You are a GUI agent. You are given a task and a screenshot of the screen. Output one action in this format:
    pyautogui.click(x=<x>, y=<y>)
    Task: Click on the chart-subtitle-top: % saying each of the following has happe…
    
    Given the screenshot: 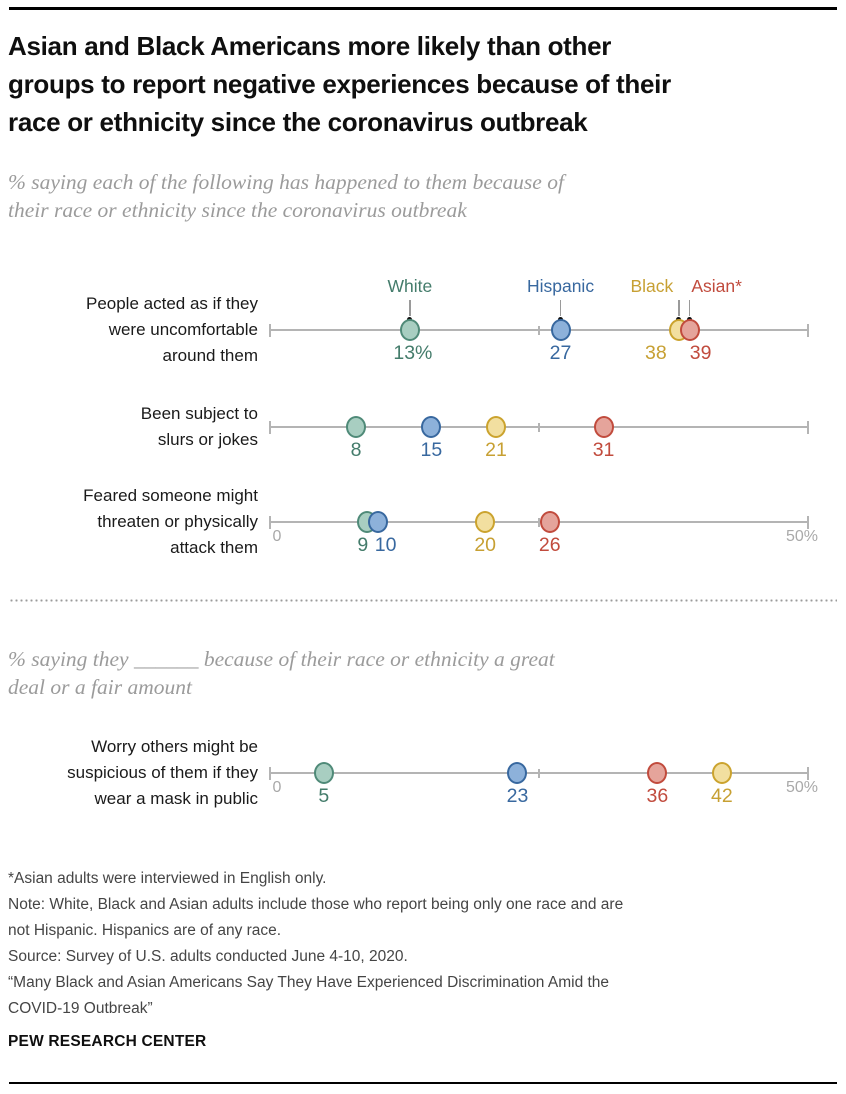 What is the action you would take?
    pyautogui.click(x=424, y=196)
    